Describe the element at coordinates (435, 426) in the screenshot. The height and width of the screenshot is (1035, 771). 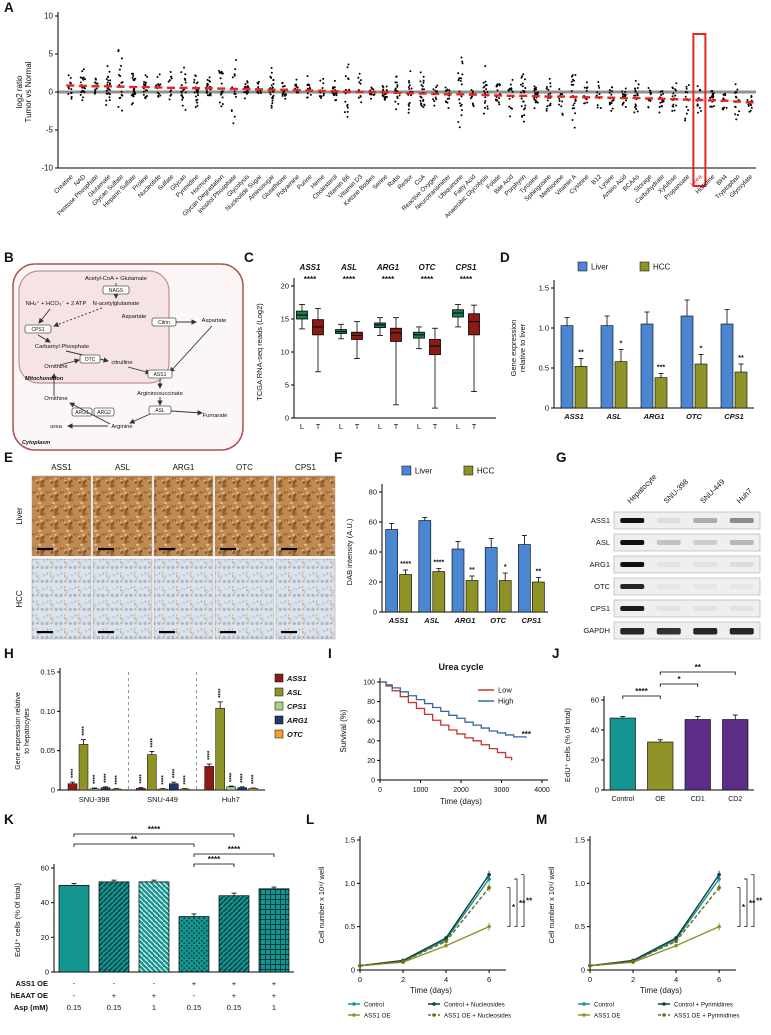
I see `svg-text: T` at that location.